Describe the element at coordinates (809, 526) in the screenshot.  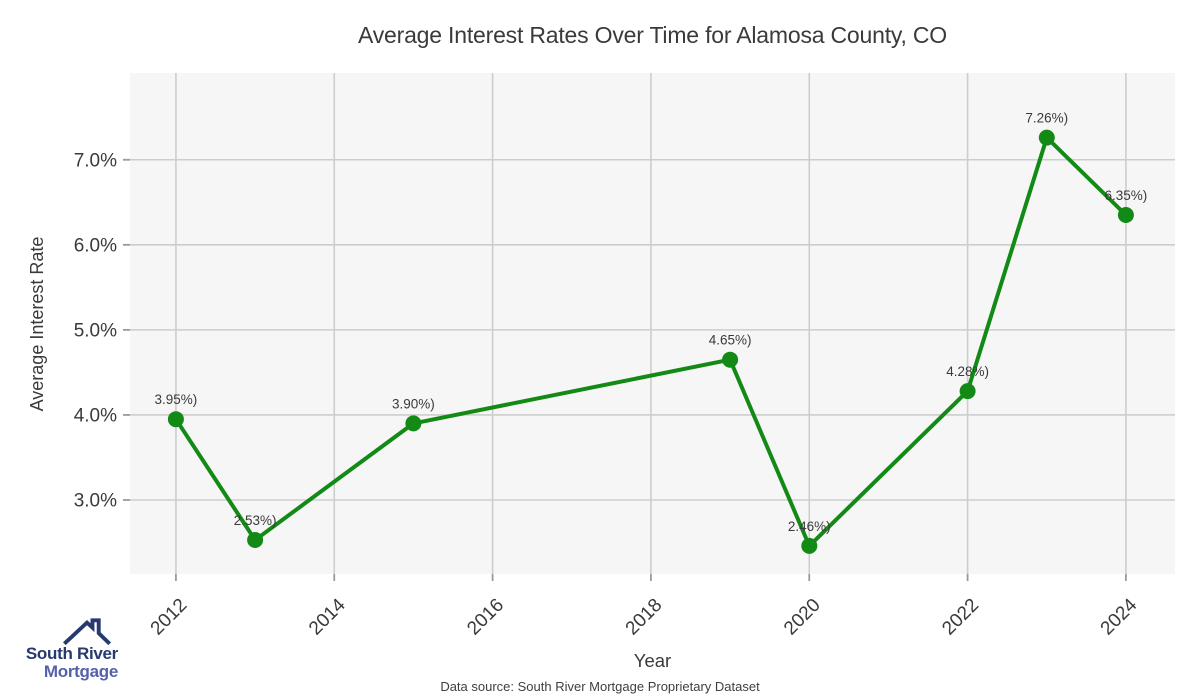
I see `data-point-label: 2.46%)` at that location.